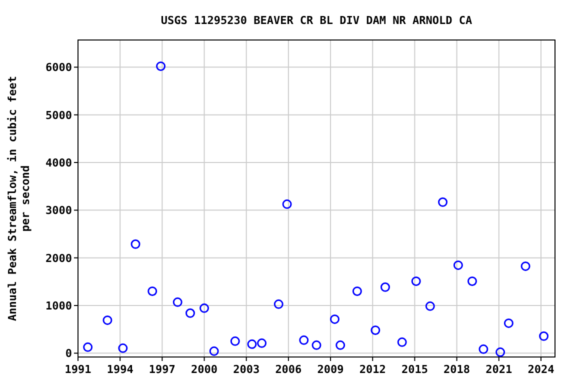 The image size is (576, 384). I want to click on x-tick-label: 2024, so click(541, 369).